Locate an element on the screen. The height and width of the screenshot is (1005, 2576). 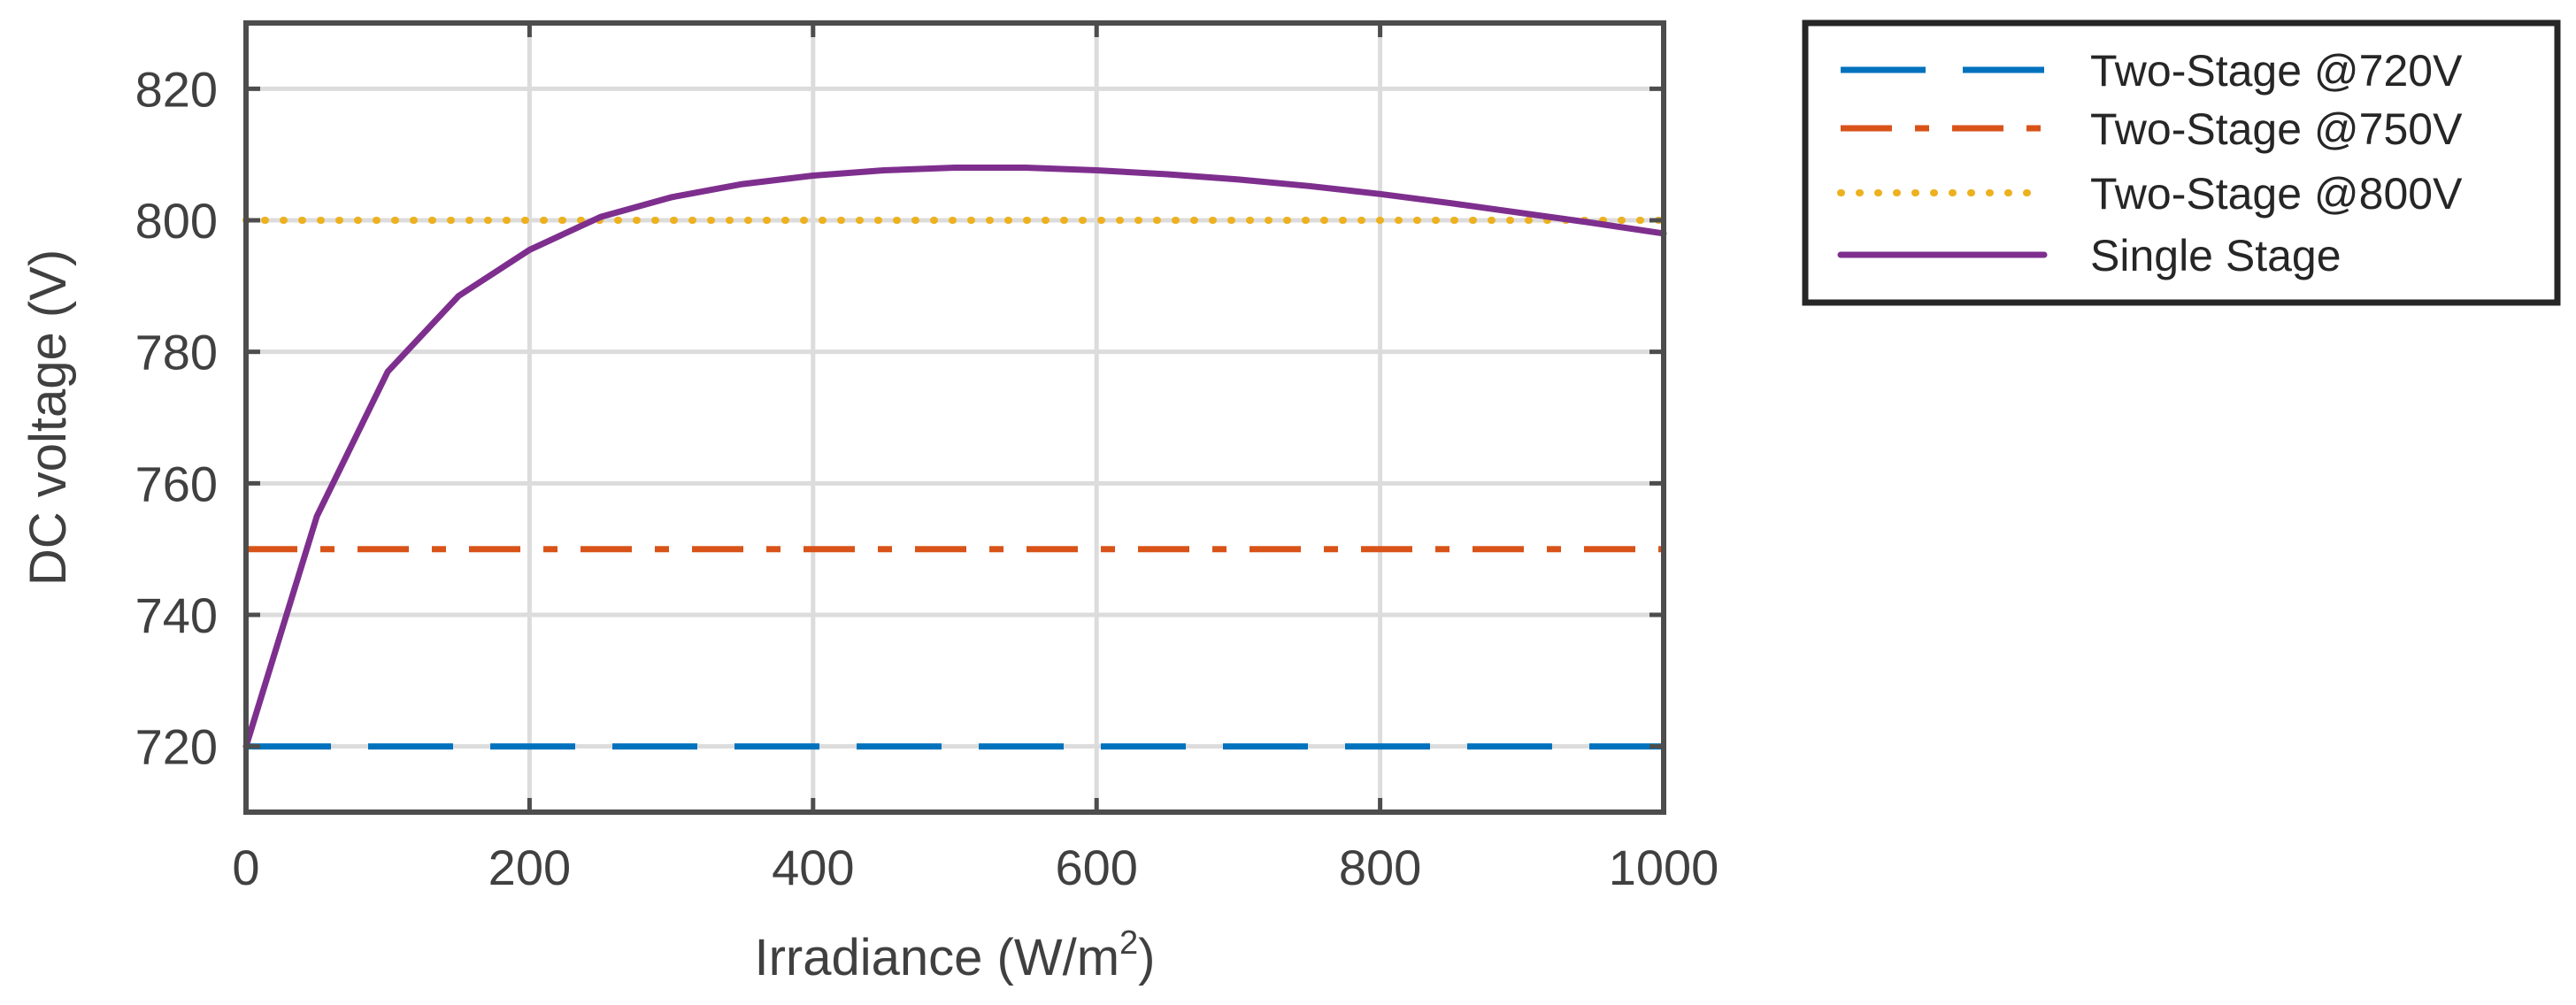
legend-label: Two-Stage @750V is located at coordinates (2276, 129).